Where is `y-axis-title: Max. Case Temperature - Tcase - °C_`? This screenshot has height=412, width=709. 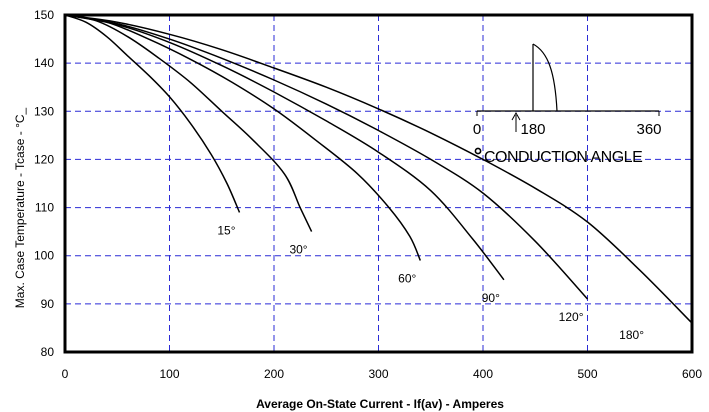 y-axis-title: Max. Case Temperature - Tcase - °C_ is located at coordinates (20, 207).